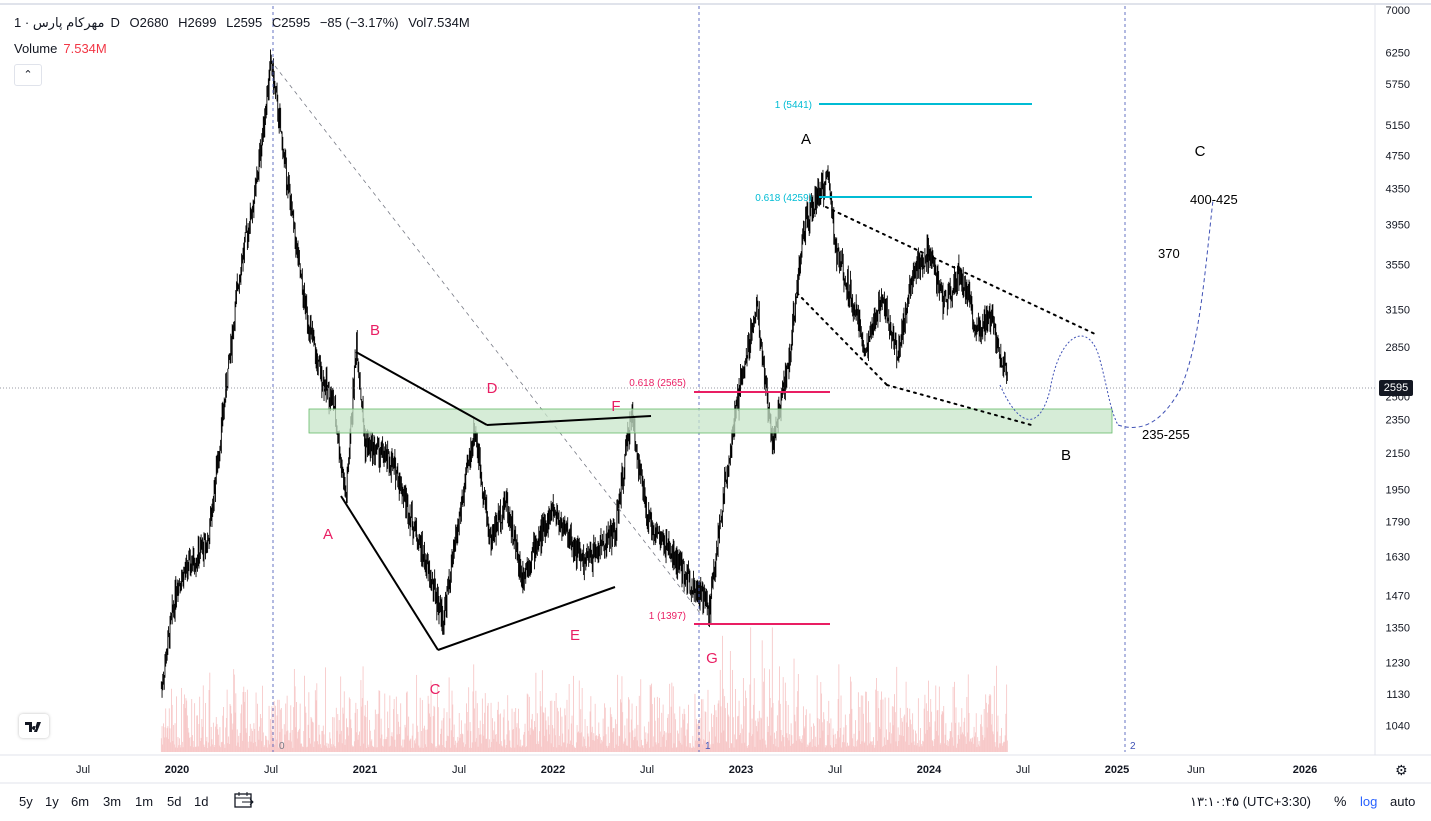  I want to click on wave-label-c: C, so click(435, 689).